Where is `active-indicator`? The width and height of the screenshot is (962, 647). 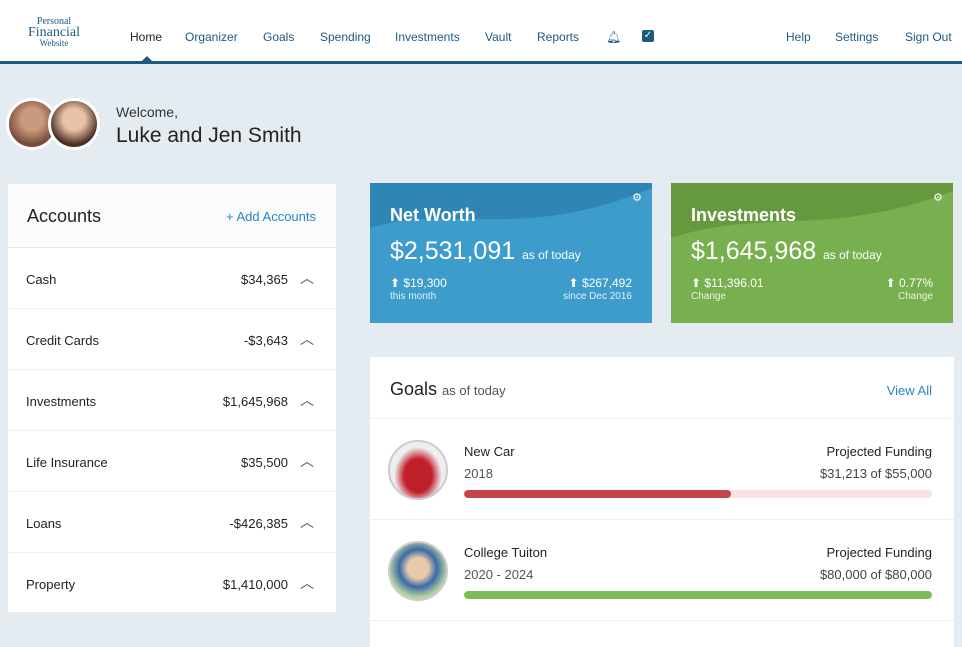
active-indicator is located at coordinates (147, 59).